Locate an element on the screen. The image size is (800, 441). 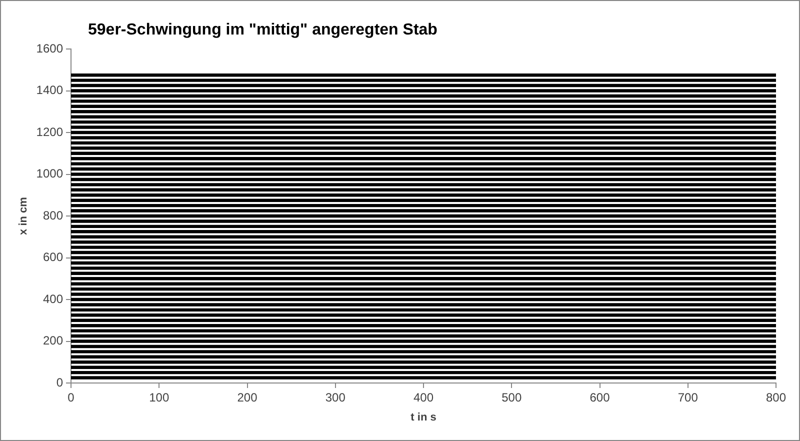
x-tick-label: 300 is located at coordinates (335, 397).